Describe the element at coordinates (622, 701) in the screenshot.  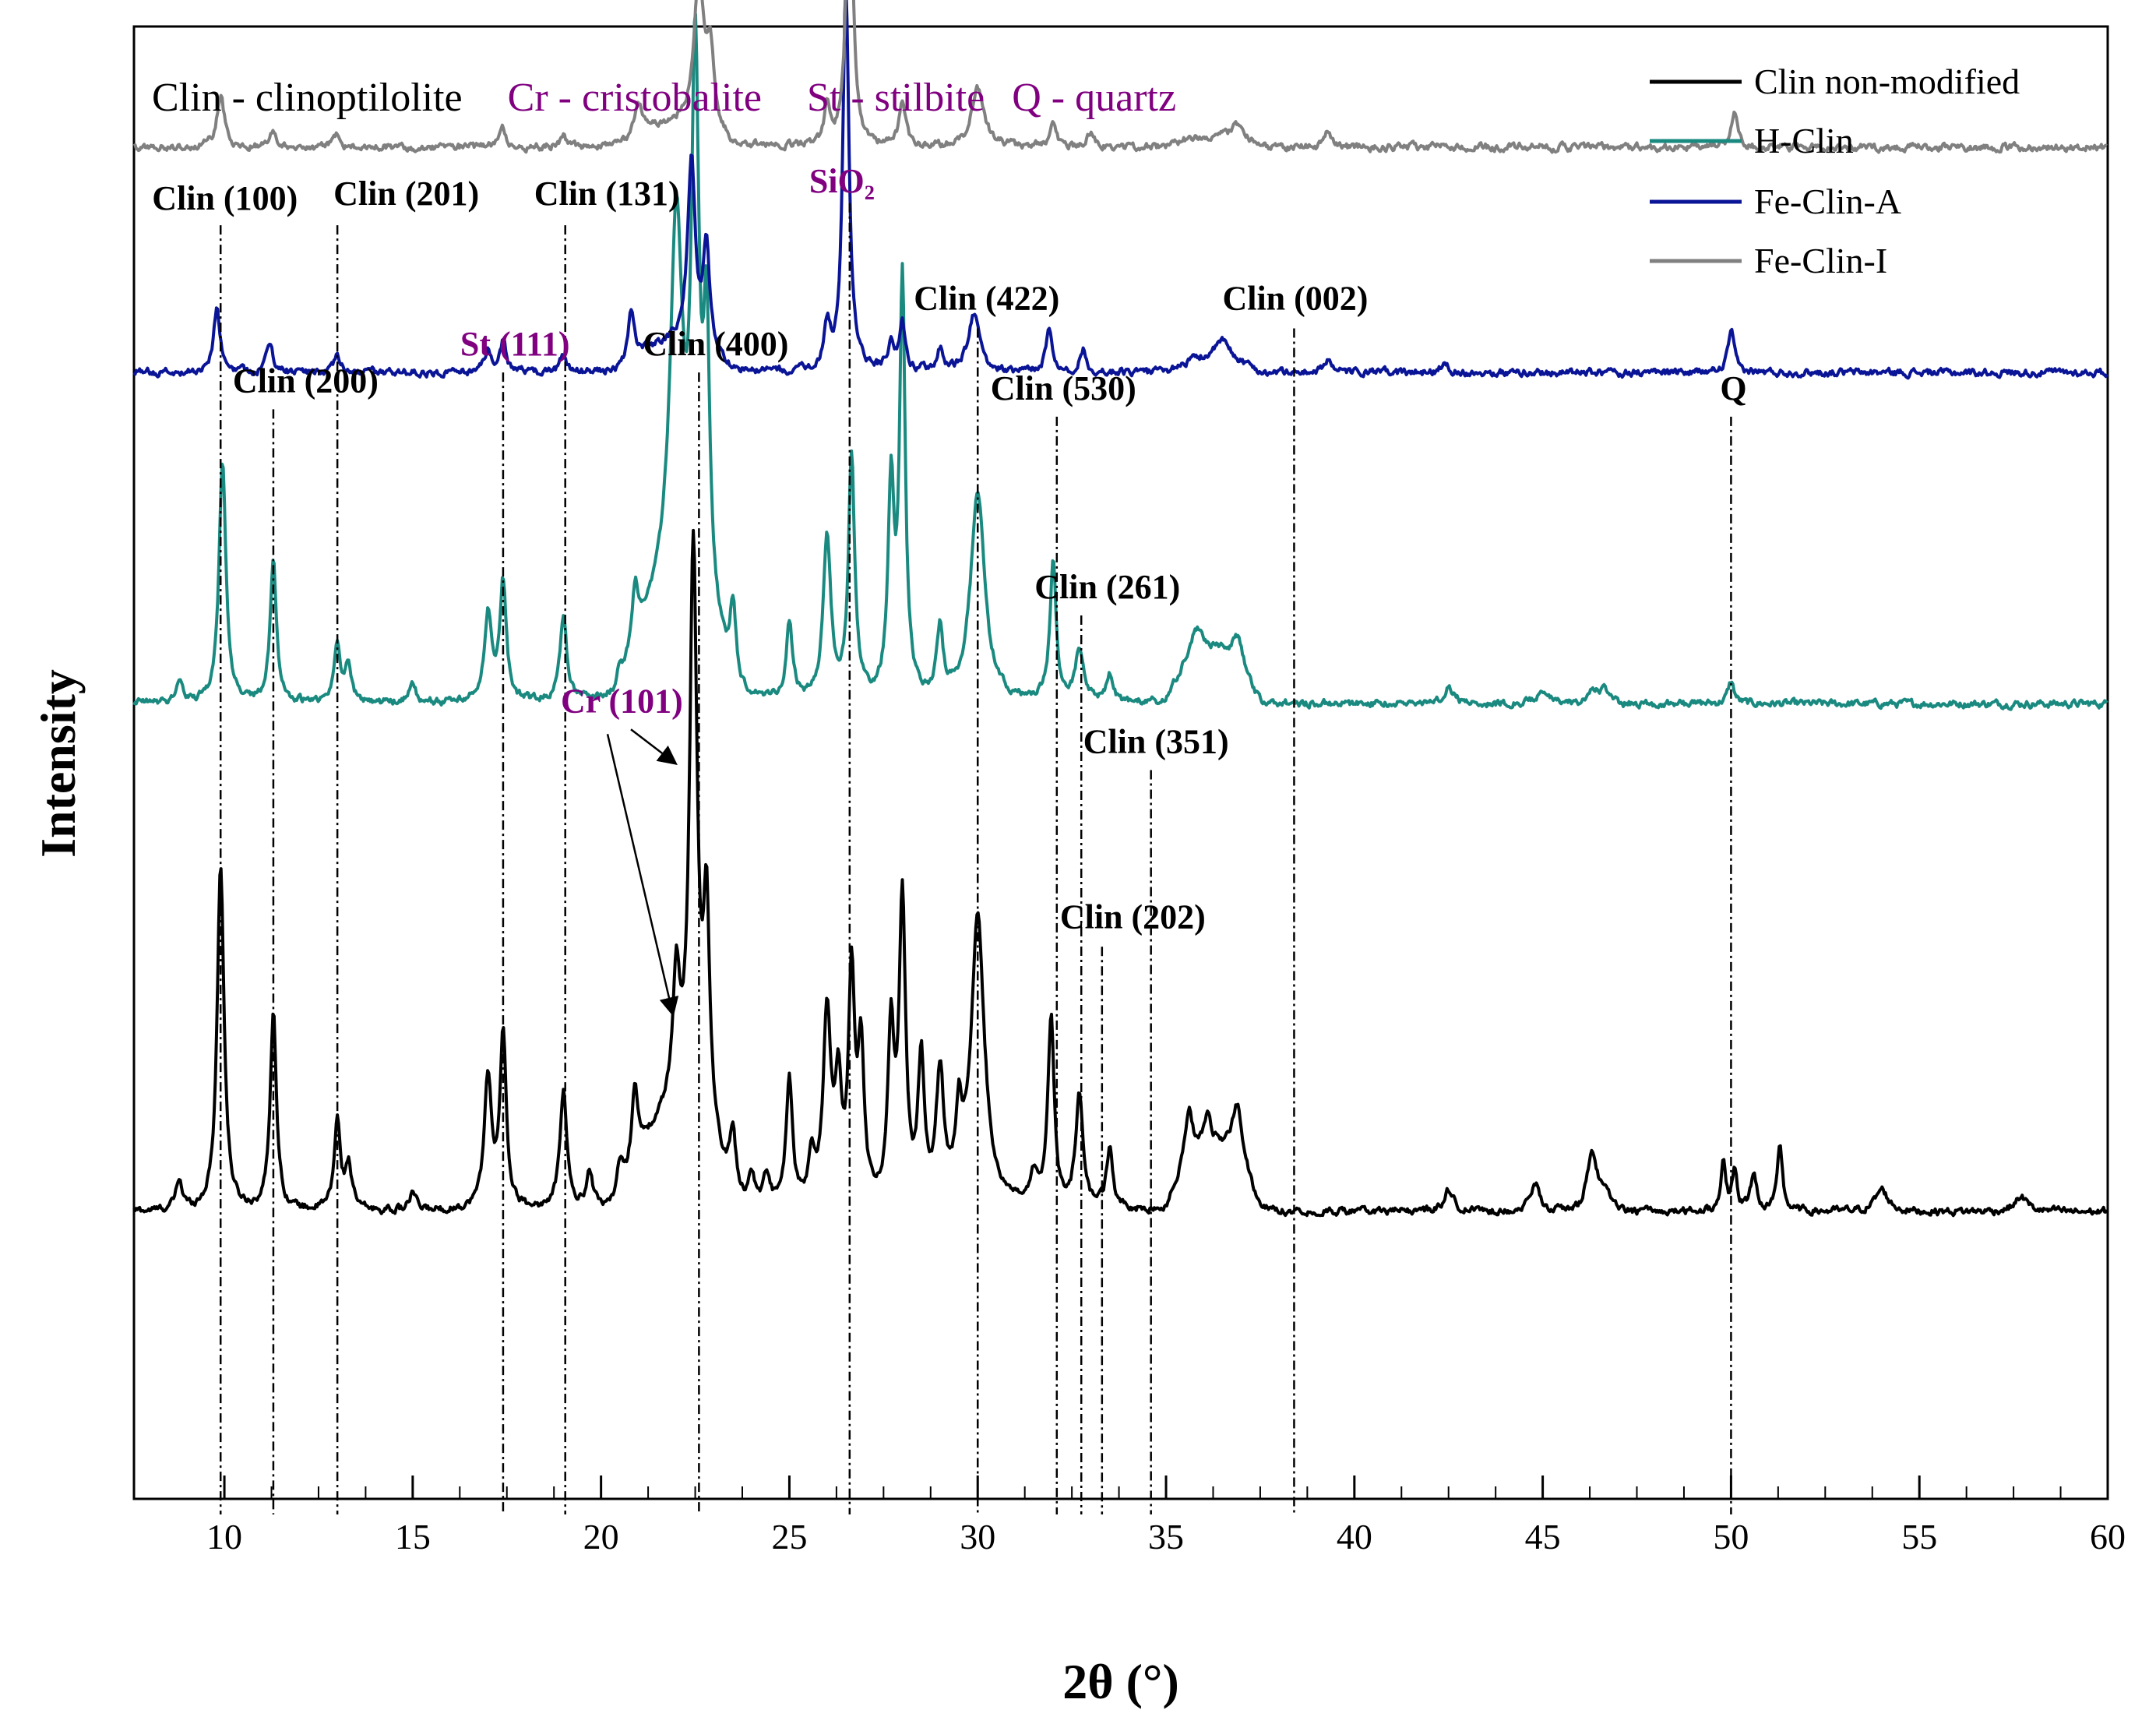
I see `cr-101-label: Cr (101)` at that location.